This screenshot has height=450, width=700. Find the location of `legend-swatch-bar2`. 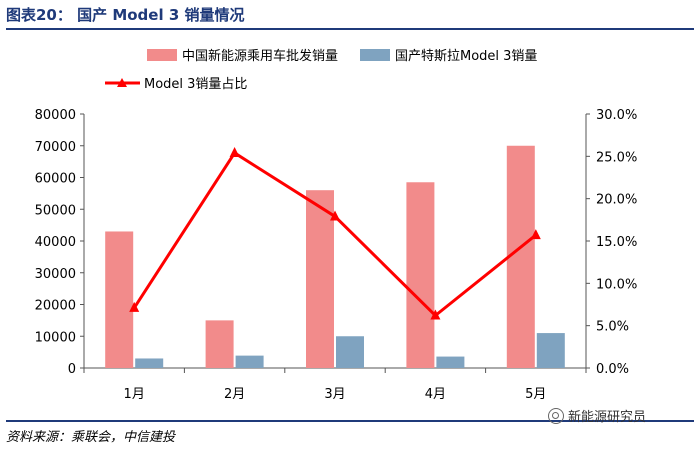

legend-swatch-bar2 is located at coordinates (375, 55).